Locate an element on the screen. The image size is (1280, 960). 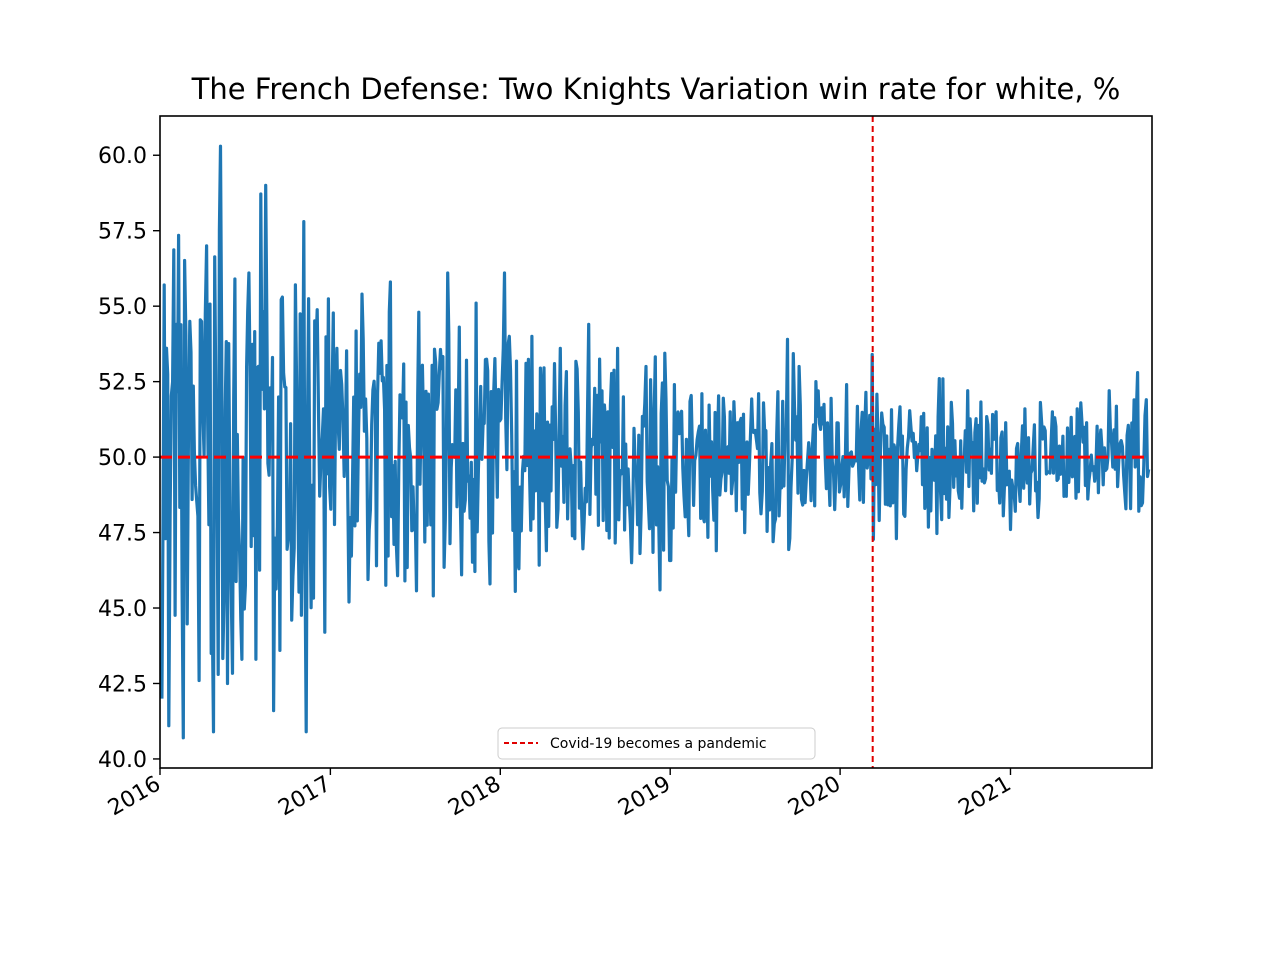
y-axis: 40.0 42.5 45.0 47.5 50.0 52.5 55.0 57.5 60.0 is located at coordinates (129, 458).